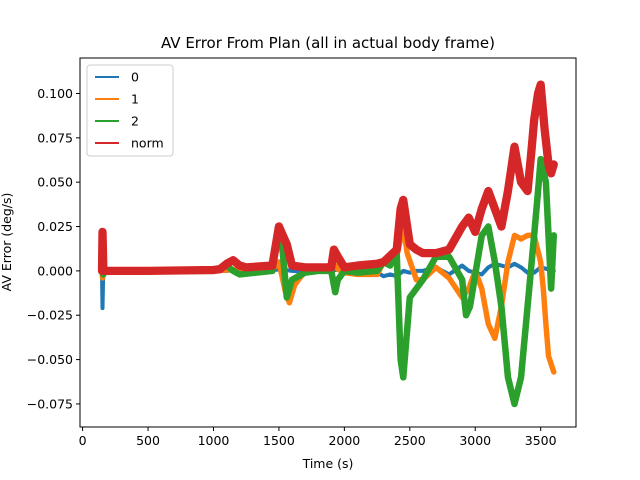 This screenshot has height=480, width=640. What do you see at coordinates (50, 315) in the screenshot?
I see `y-tick-label: −0.025` at bounding box center [50, 315].